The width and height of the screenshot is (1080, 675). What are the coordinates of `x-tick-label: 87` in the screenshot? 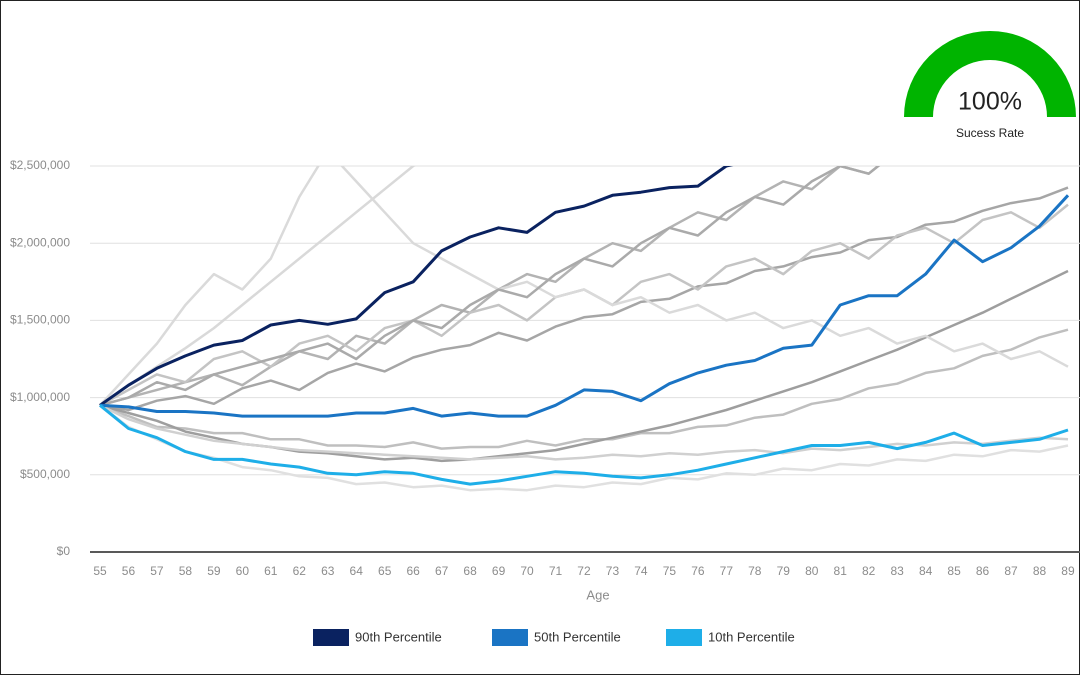 It's located at (1011, 571).